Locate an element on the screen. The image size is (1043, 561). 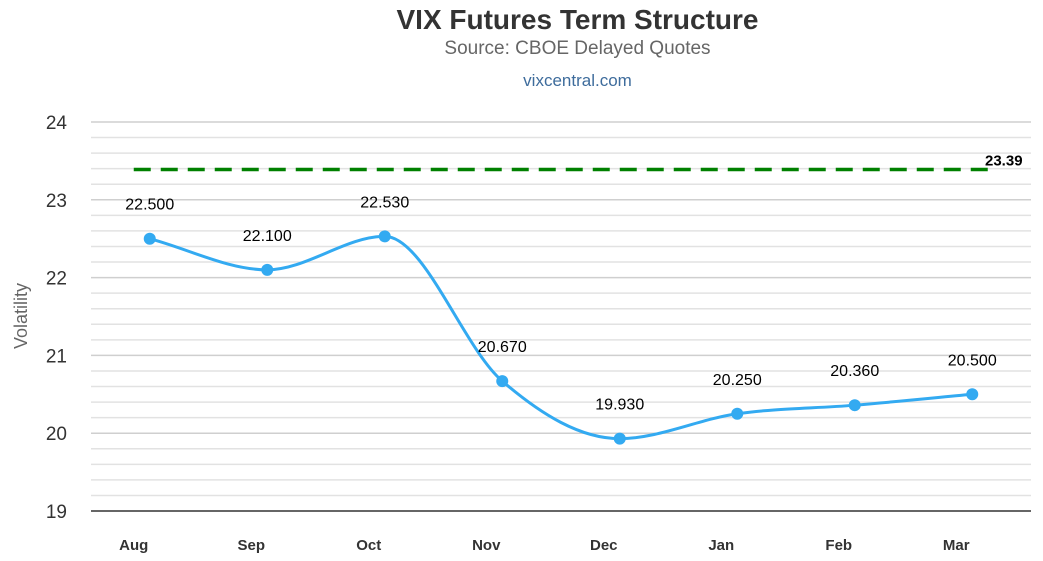
y-tick-label: 19 is located at coordinates (56, 512).